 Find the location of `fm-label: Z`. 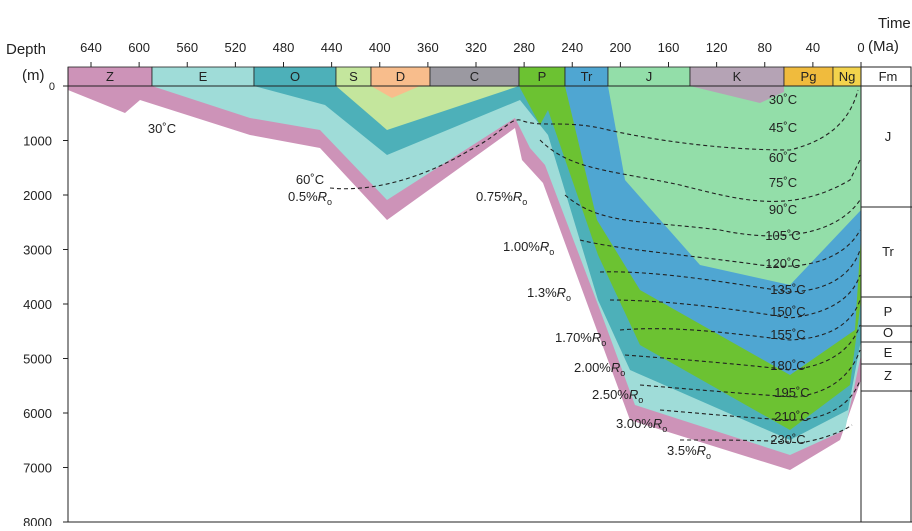

fm-label: Z is located at coordinates (888, 375).